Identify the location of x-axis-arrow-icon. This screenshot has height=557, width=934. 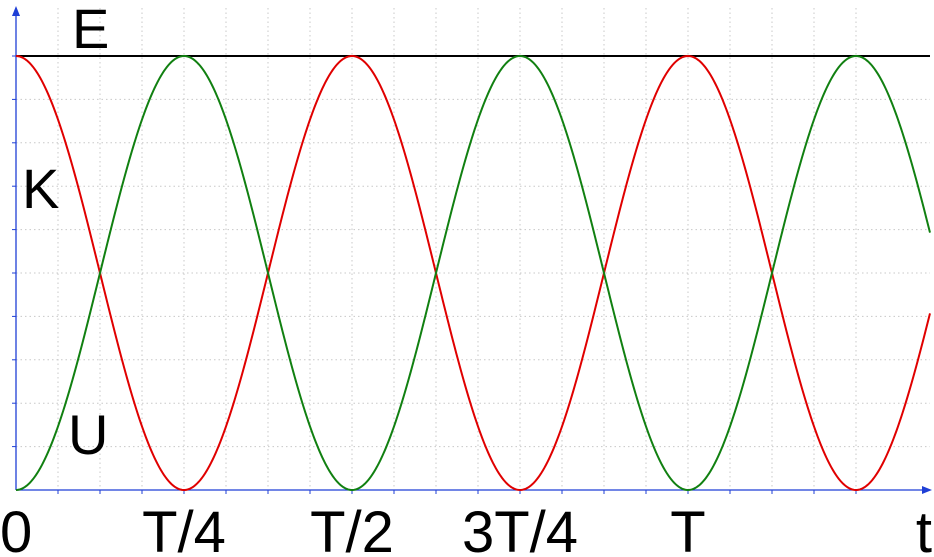
(927, 490).